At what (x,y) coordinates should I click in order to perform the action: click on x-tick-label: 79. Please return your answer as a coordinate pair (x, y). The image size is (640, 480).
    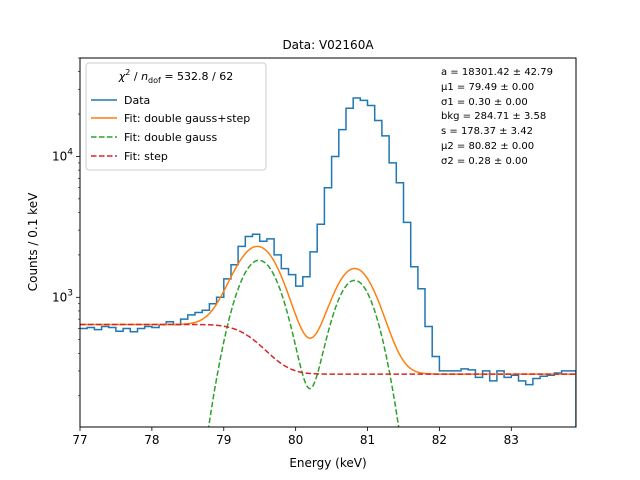
    Looking at the image, I should click on (223, 440).